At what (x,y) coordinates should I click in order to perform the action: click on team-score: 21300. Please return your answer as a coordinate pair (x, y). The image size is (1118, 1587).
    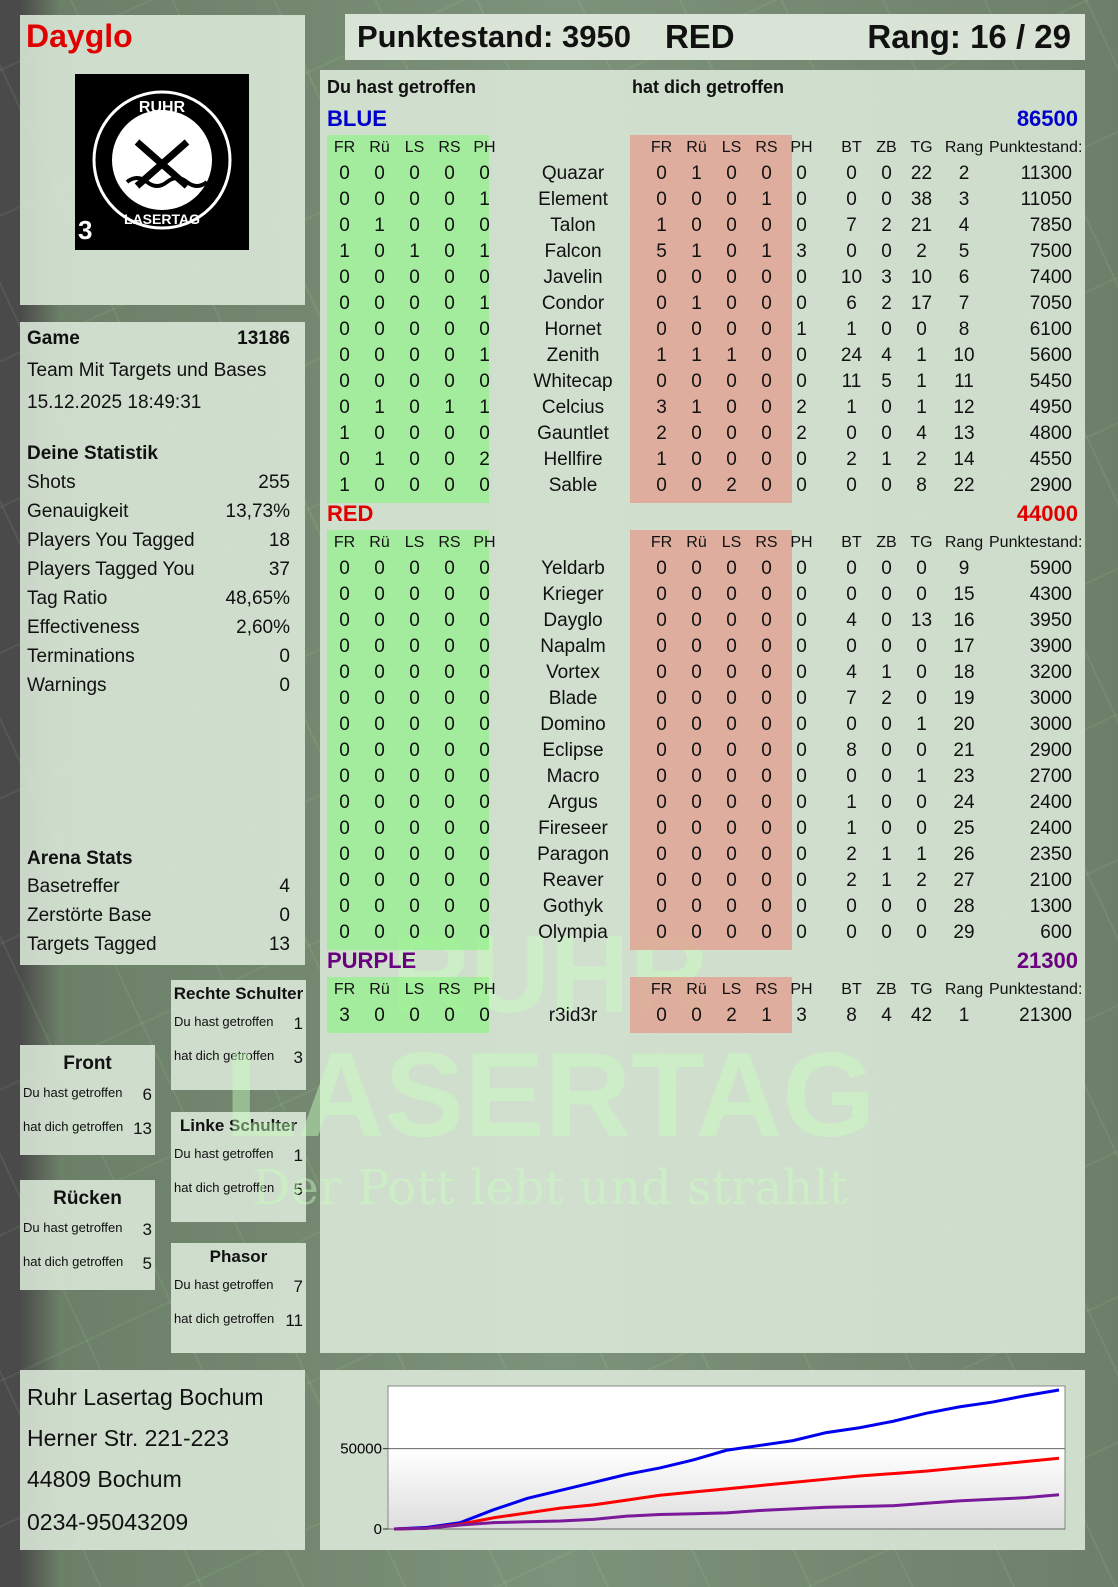
    Looking at the image, I should click on (1047, 960).